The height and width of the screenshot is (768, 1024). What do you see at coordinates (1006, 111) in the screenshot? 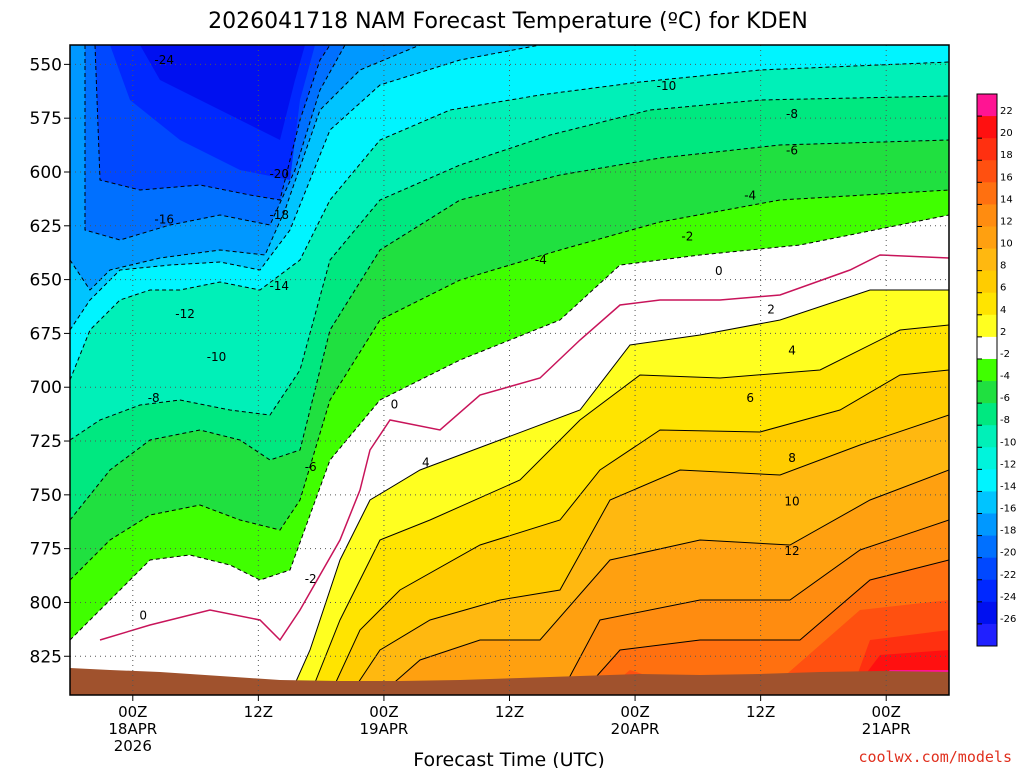
I see `colorbar-tick-label-0: 22` at bounding box center [1006, 111].